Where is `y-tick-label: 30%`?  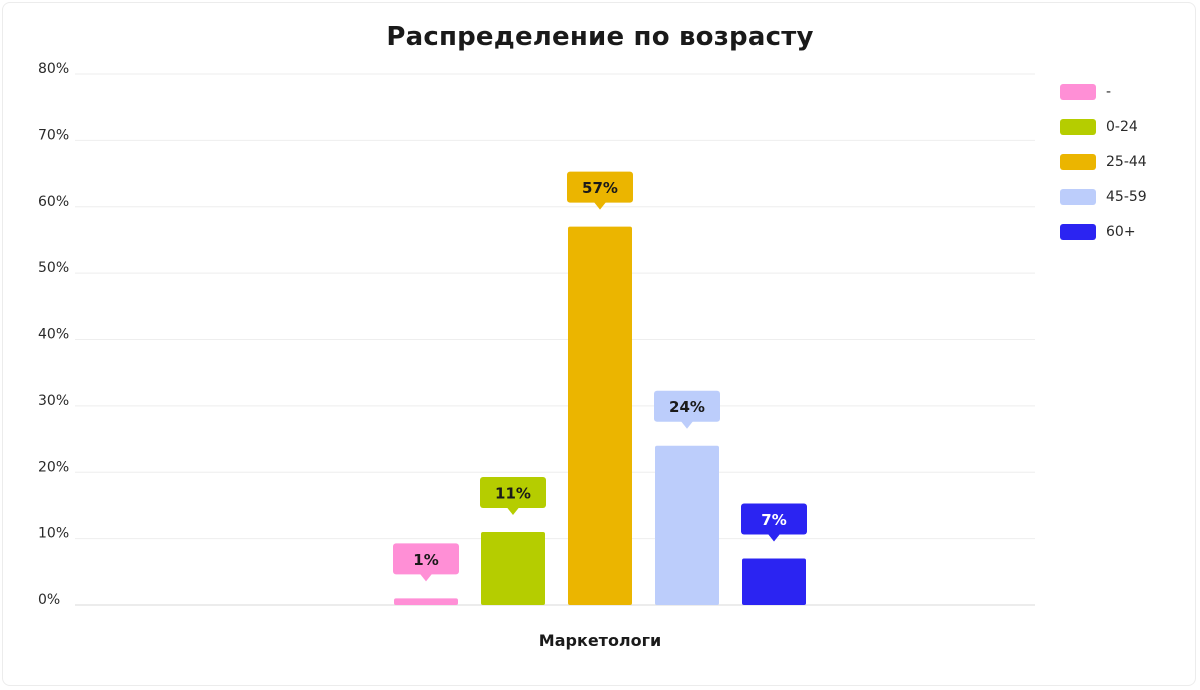 y-tick-label: 30% is located at coordinates (53, 401).